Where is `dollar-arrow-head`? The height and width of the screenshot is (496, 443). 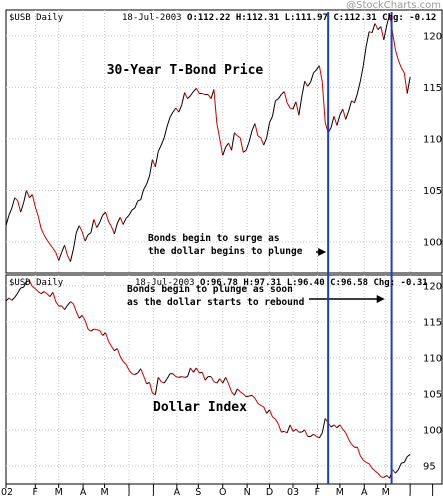 dollar-arrow-head is located at coordinates (380, 299).